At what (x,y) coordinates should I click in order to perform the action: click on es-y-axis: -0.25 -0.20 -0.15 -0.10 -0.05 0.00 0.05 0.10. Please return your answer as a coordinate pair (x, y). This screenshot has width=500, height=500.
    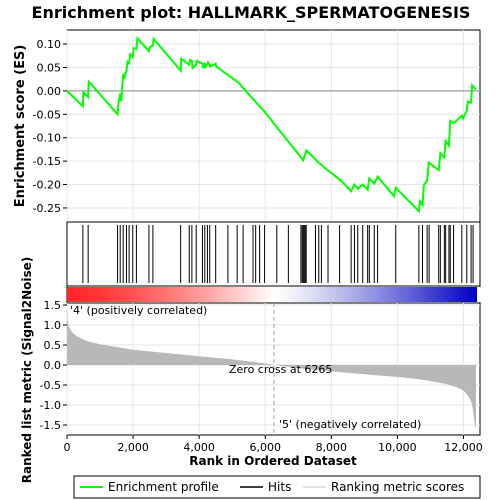
    Looking at the image, I should click on (50, 126).